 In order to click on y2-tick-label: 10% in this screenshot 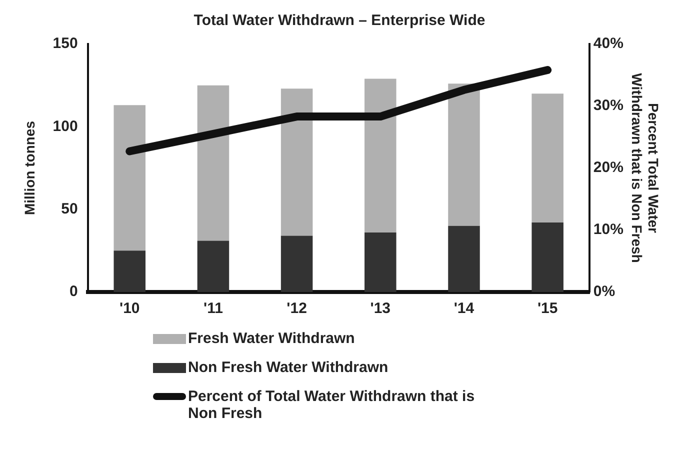, I will do `click(608, 229)`.